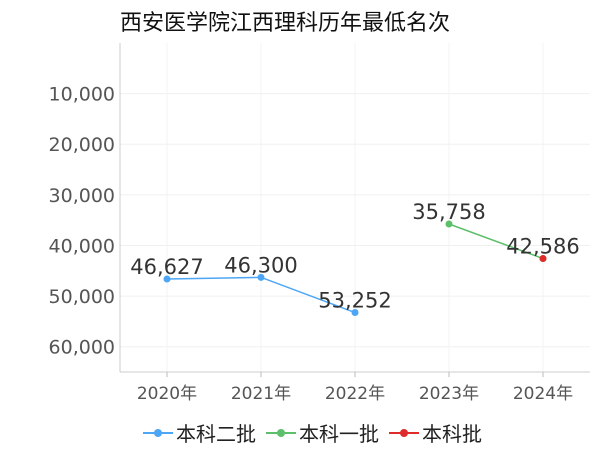  What do you see at coordinates (354, 301) in the screenshot?
I see `data-label: 53,252` at bounding box center [354, 301].